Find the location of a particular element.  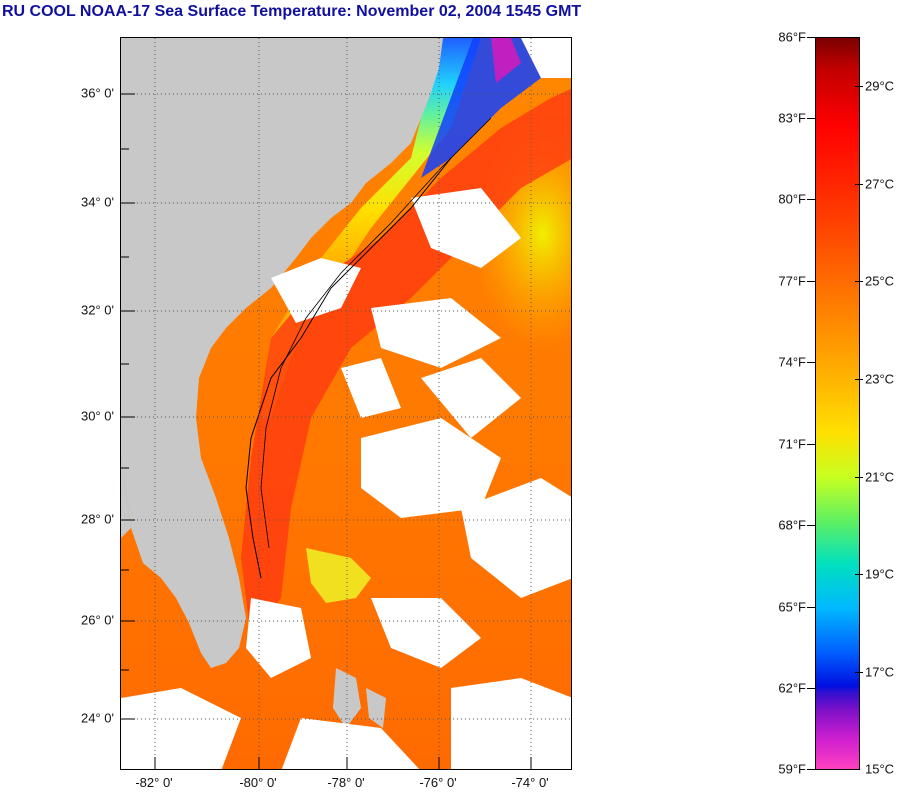

colorbar-f-80: 80°F is located at coordinates (792, 199).